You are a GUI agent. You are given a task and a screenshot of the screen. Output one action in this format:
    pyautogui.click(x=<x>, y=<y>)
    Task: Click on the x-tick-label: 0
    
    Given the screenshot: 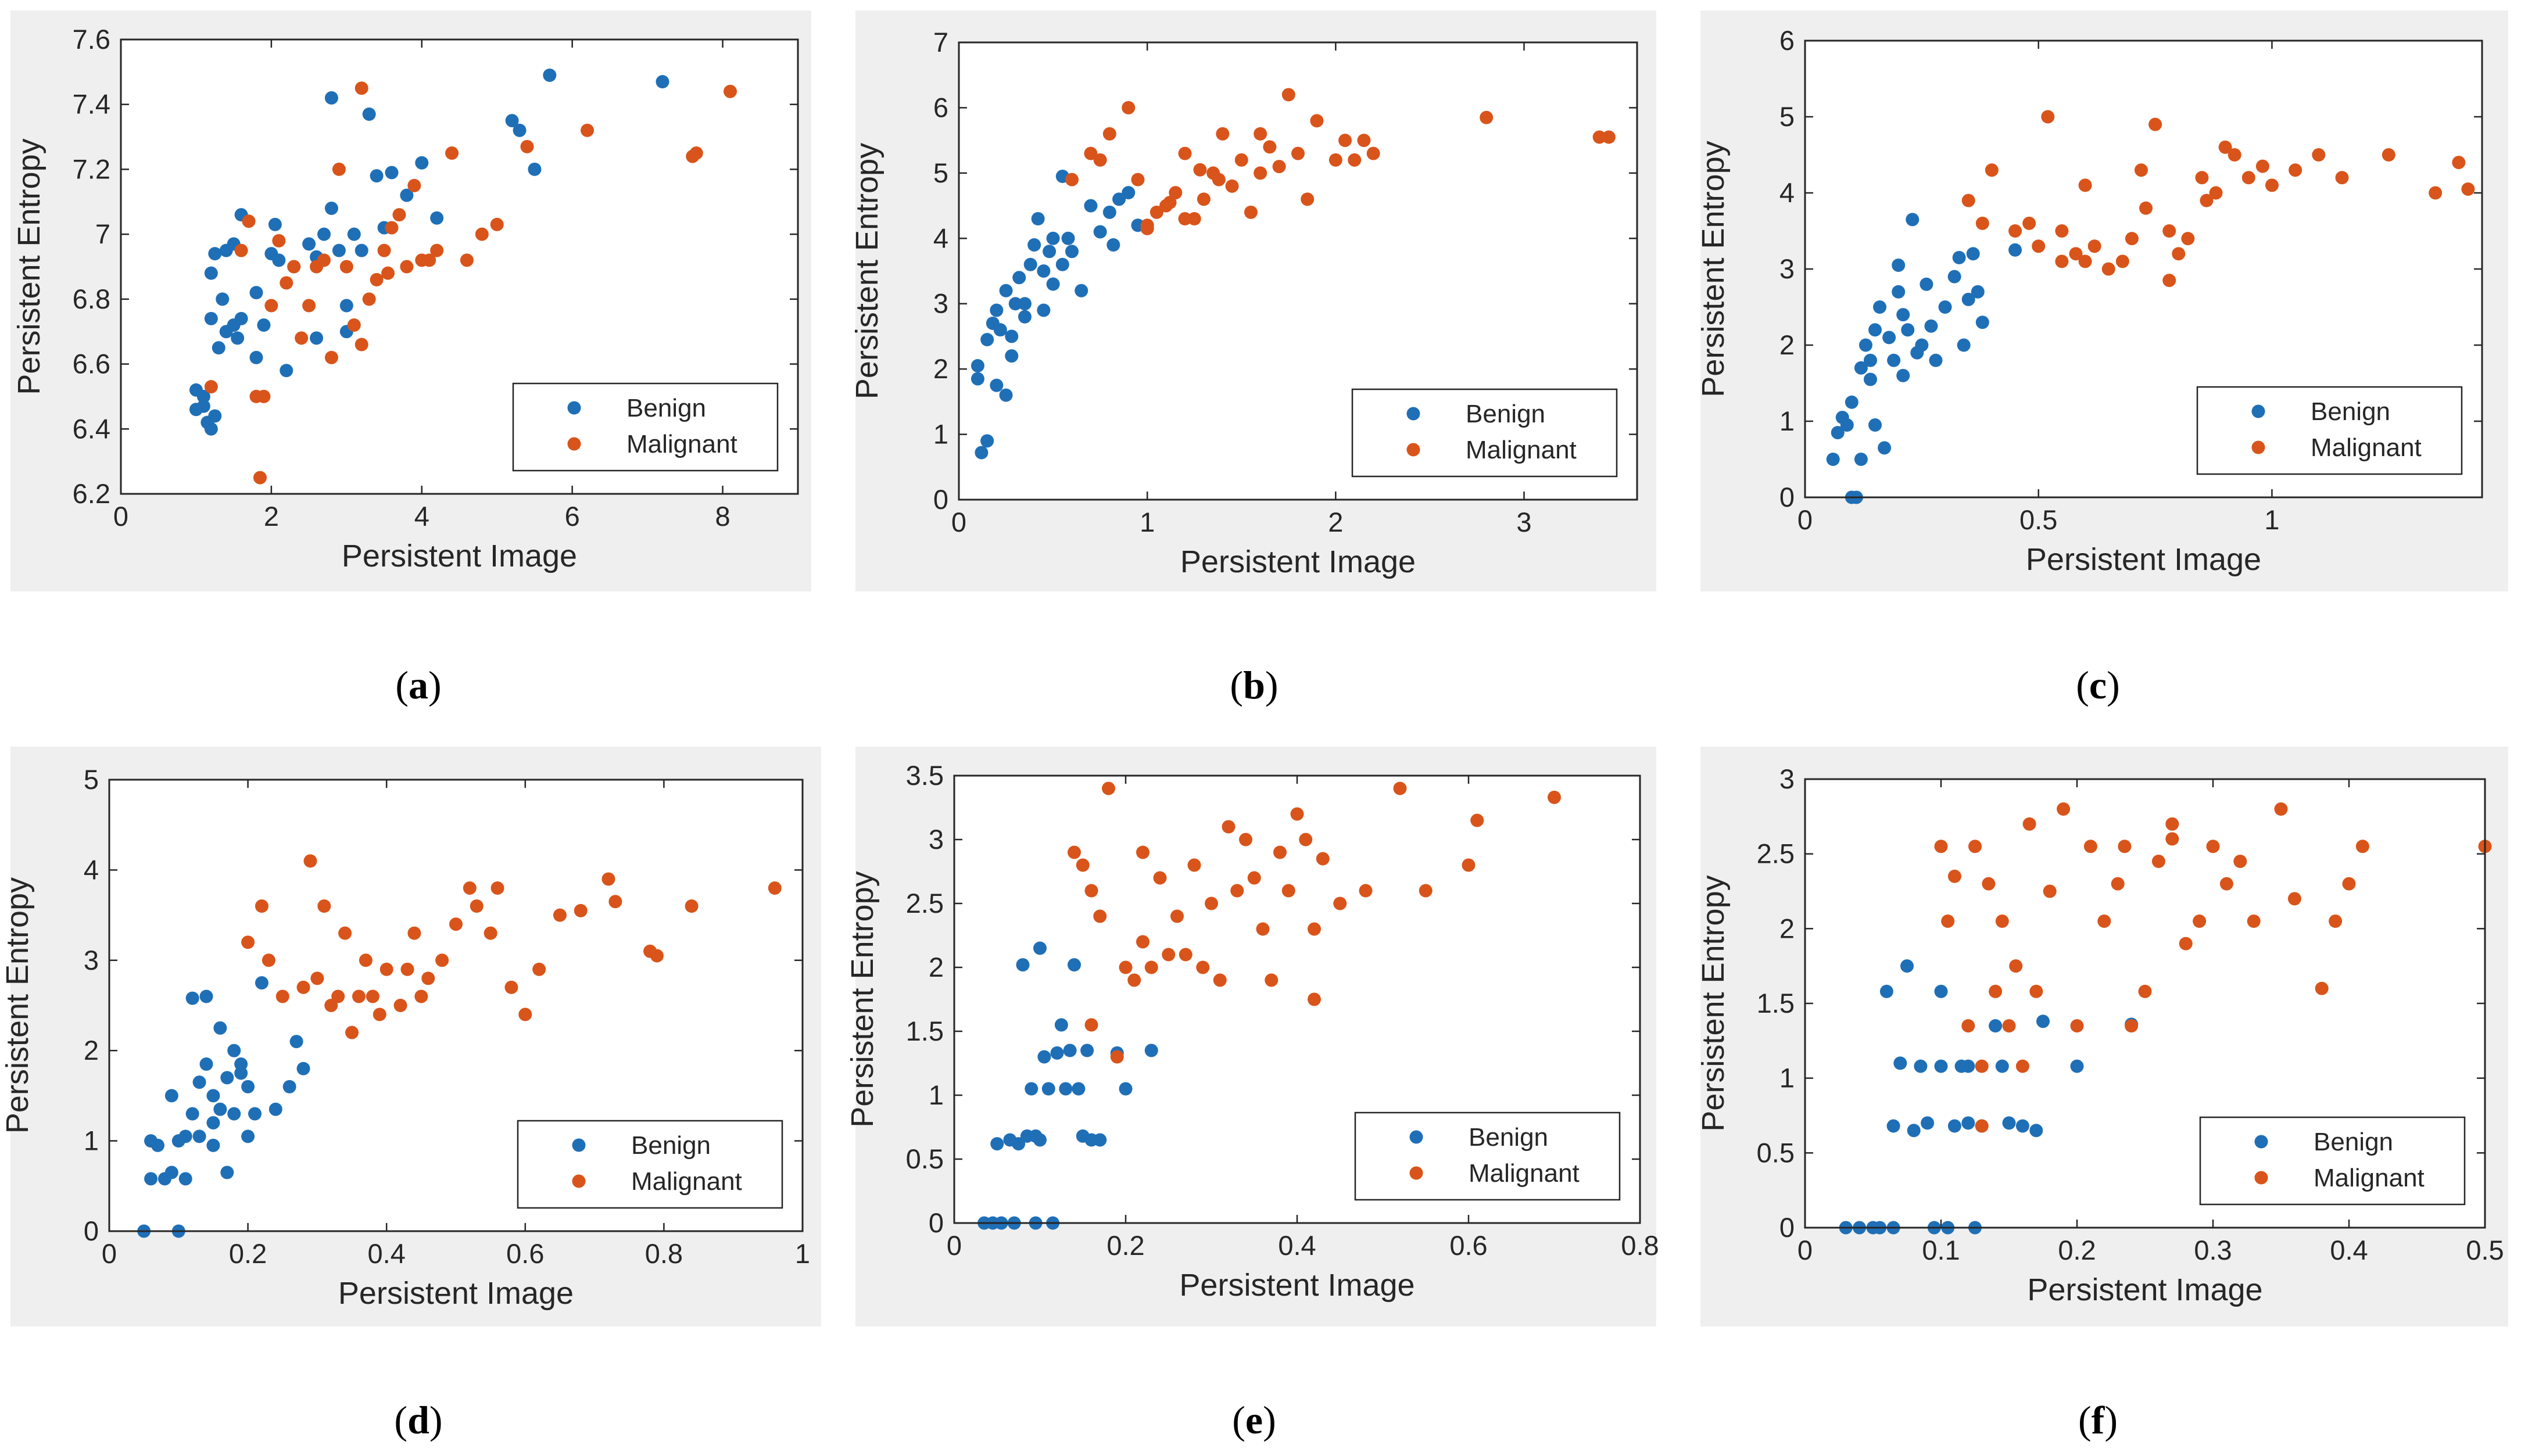 What is the action you would take?
    pyautogui.click(x=1805, y=520)
    